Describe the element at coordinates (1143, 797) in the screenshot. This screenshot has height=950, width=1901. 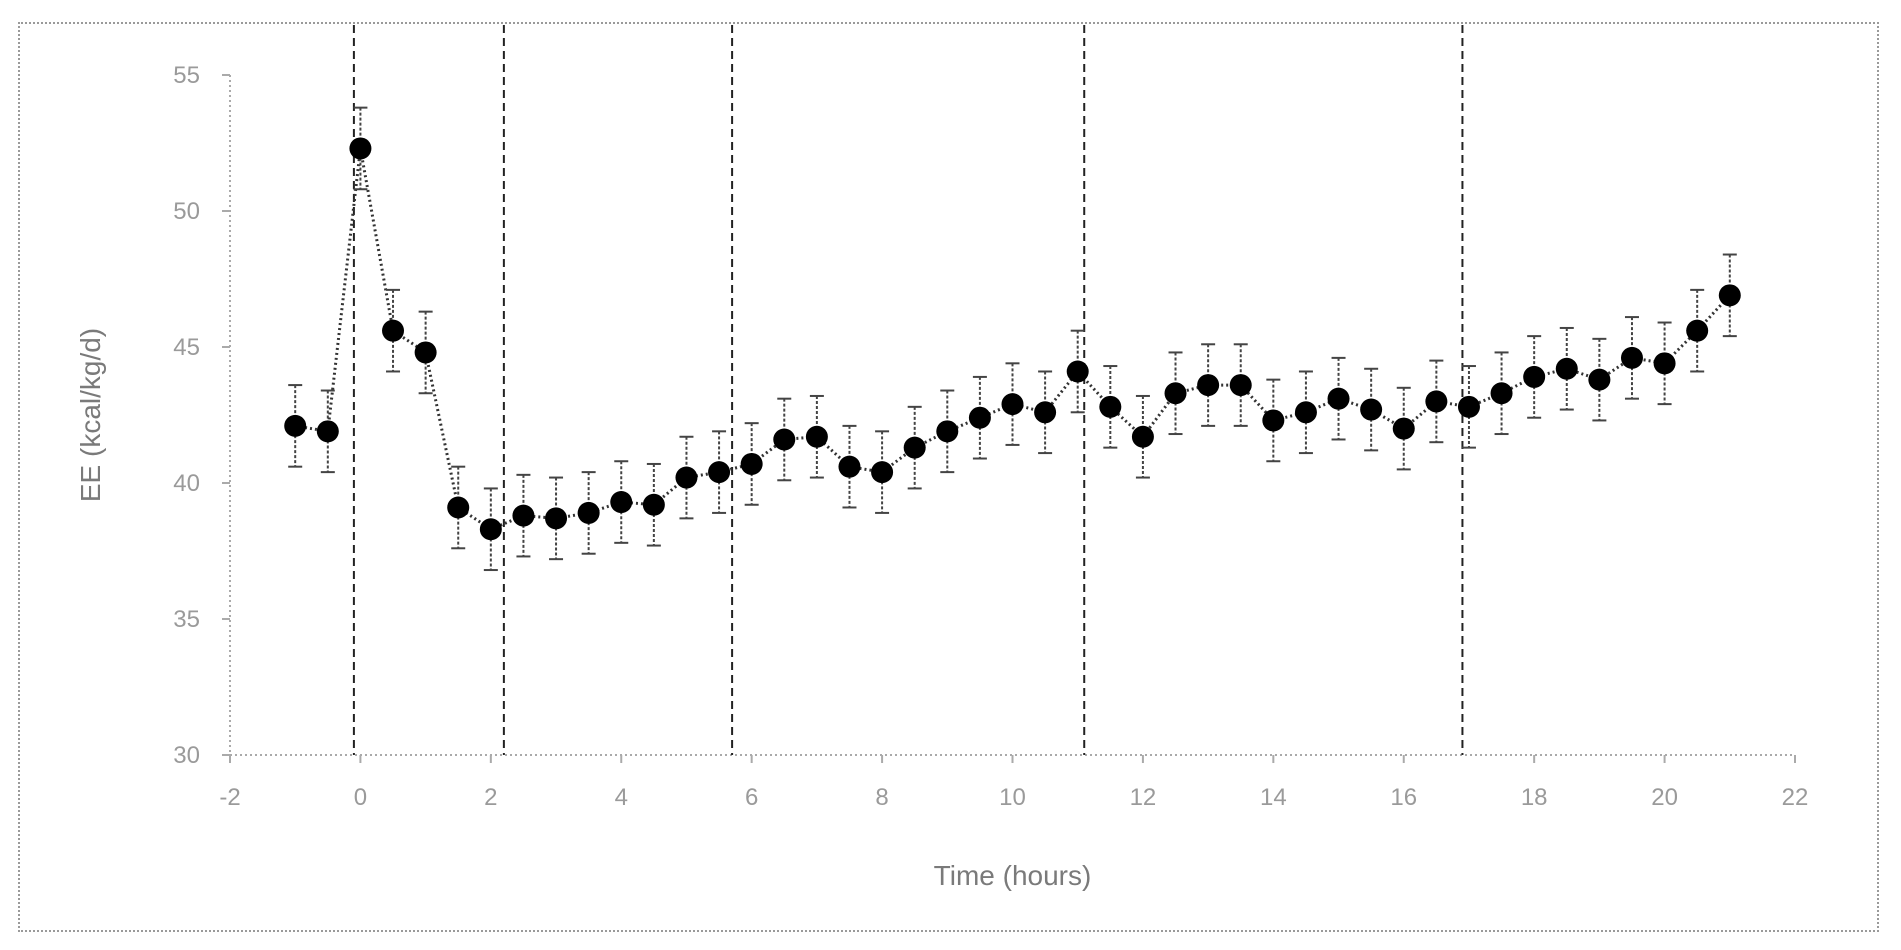
I see `x-tick-label: 12` at that location.